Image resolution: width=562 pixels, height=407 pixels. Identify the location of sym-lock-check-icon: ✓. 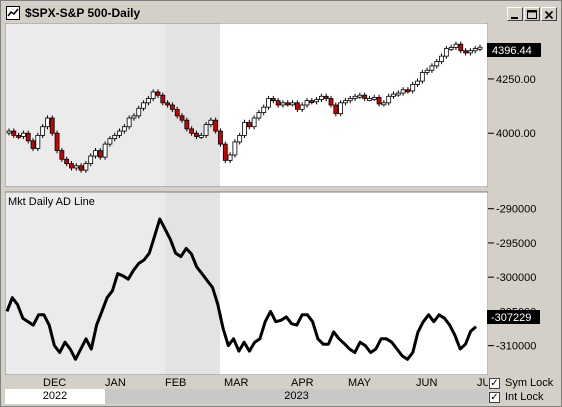
(494, 383).